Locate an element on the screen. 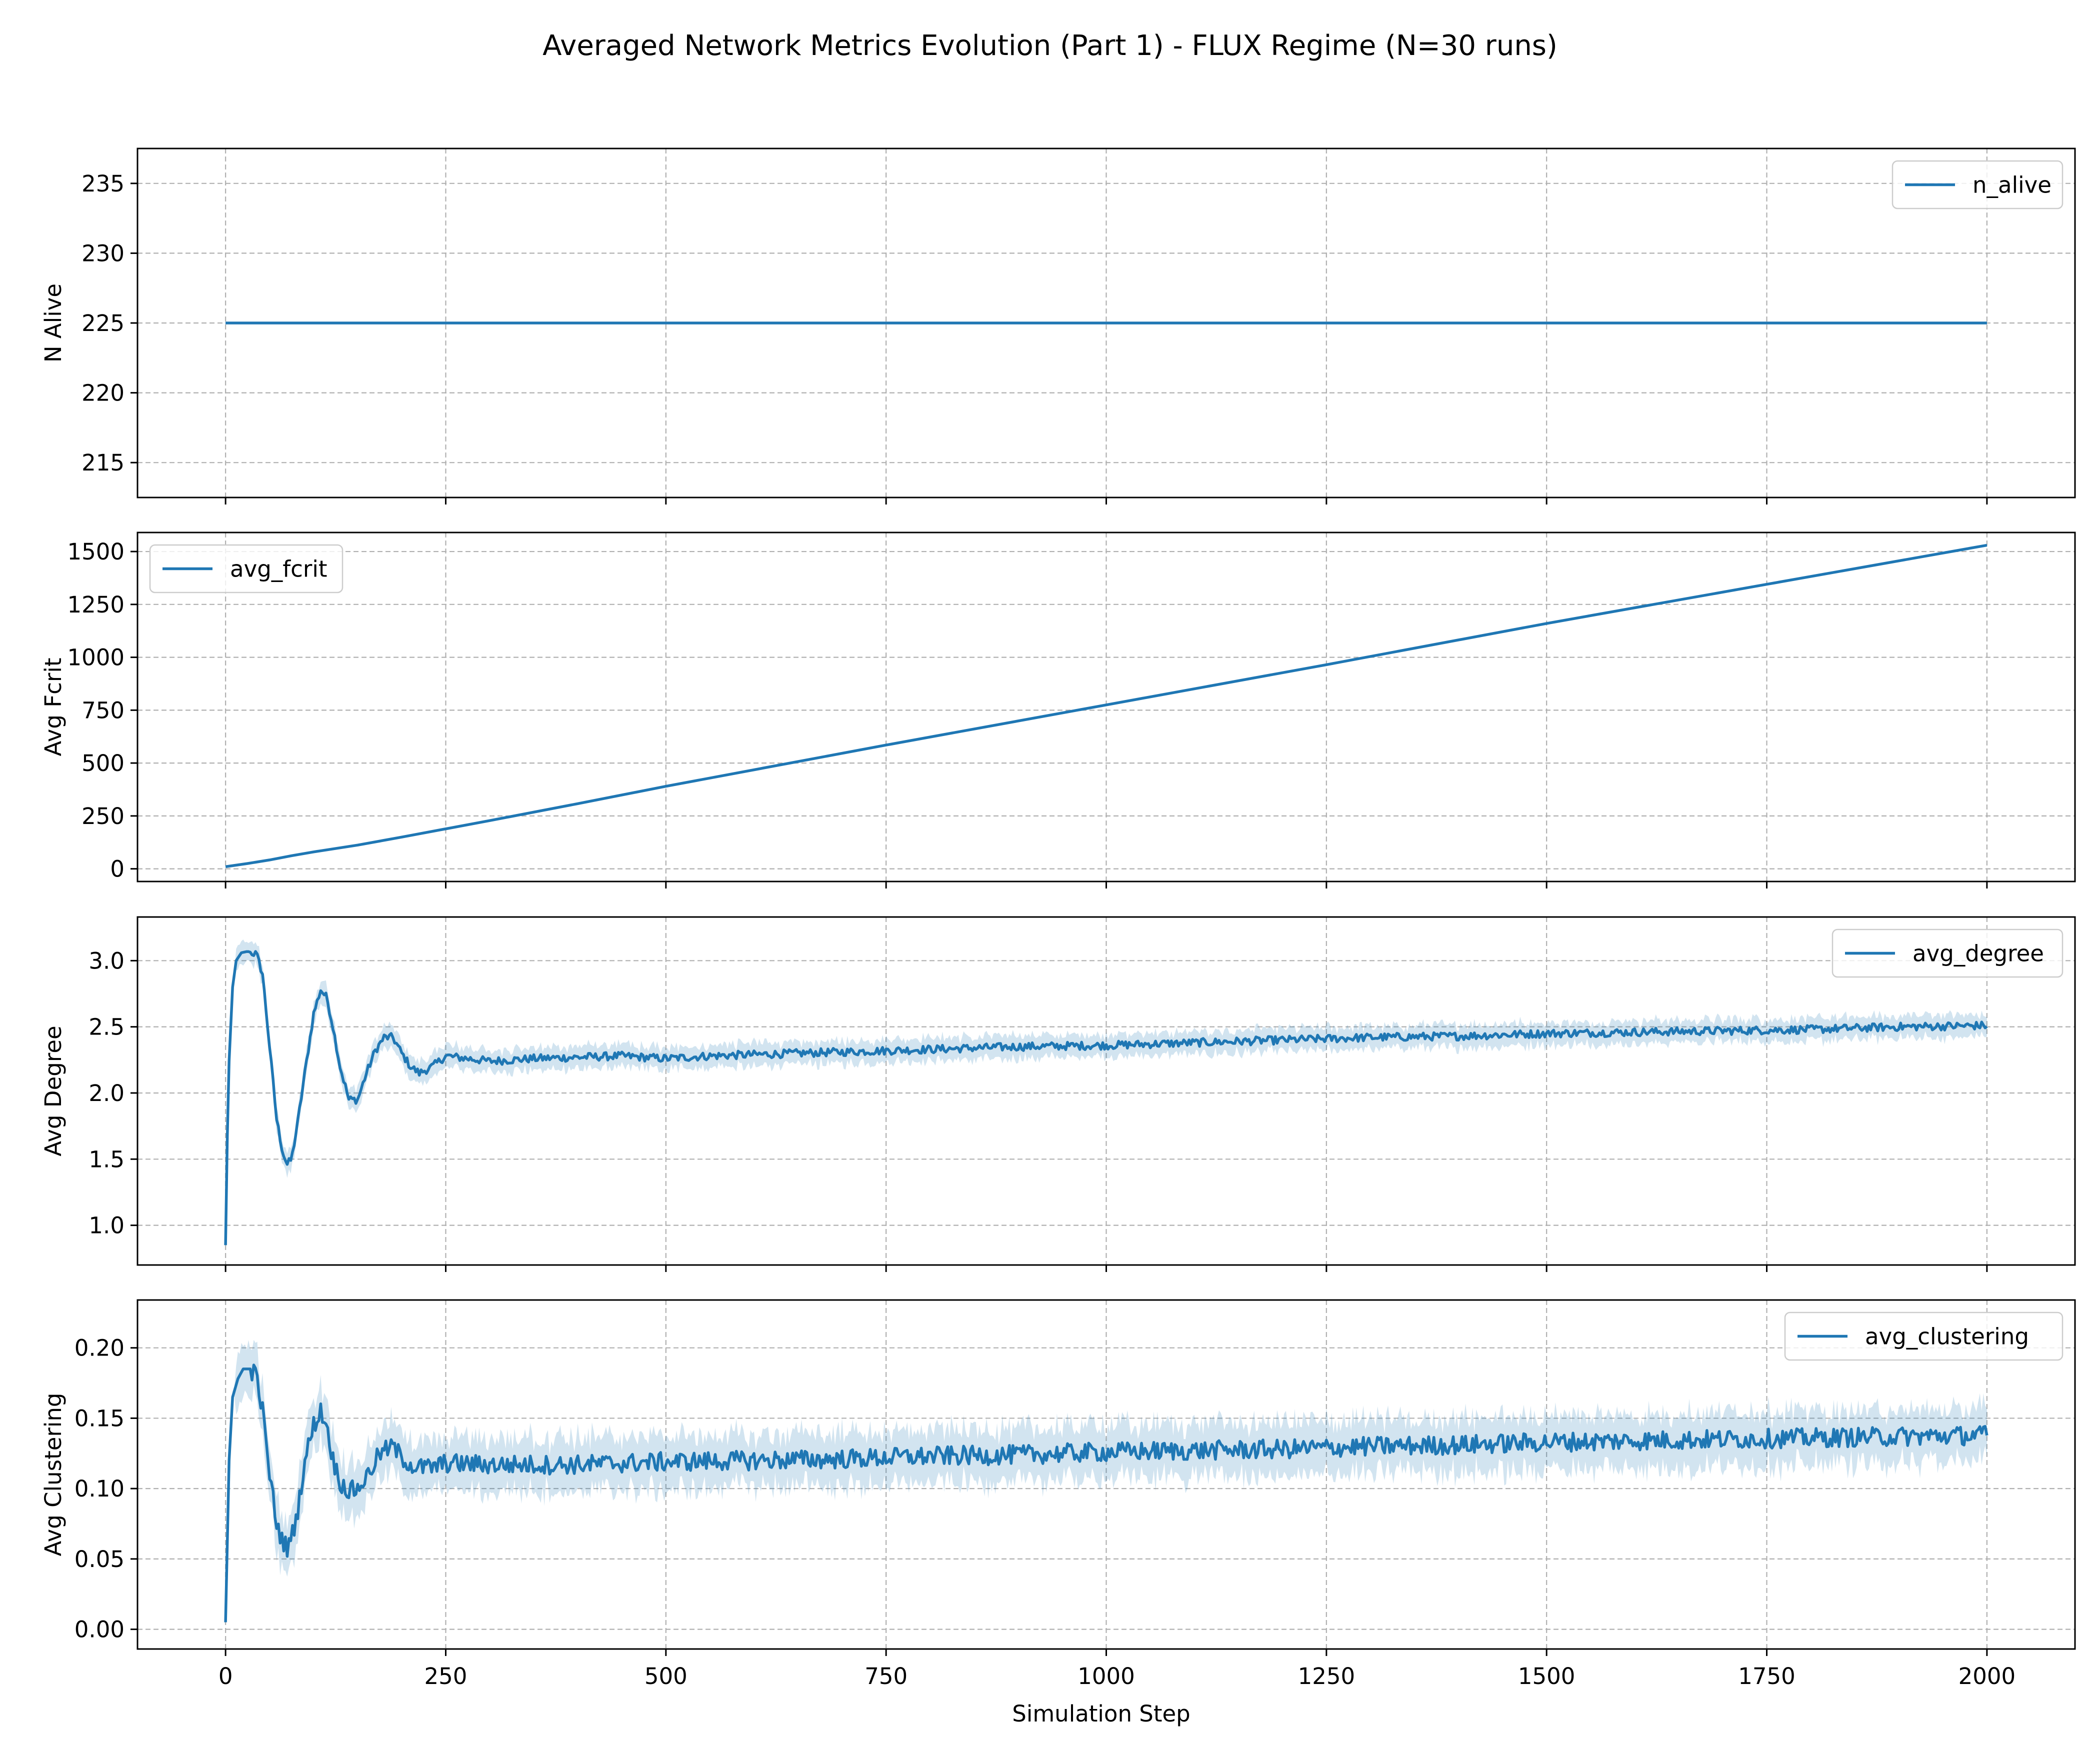  y-tick-label: 0.05 is located at coordinates (99, 1559).